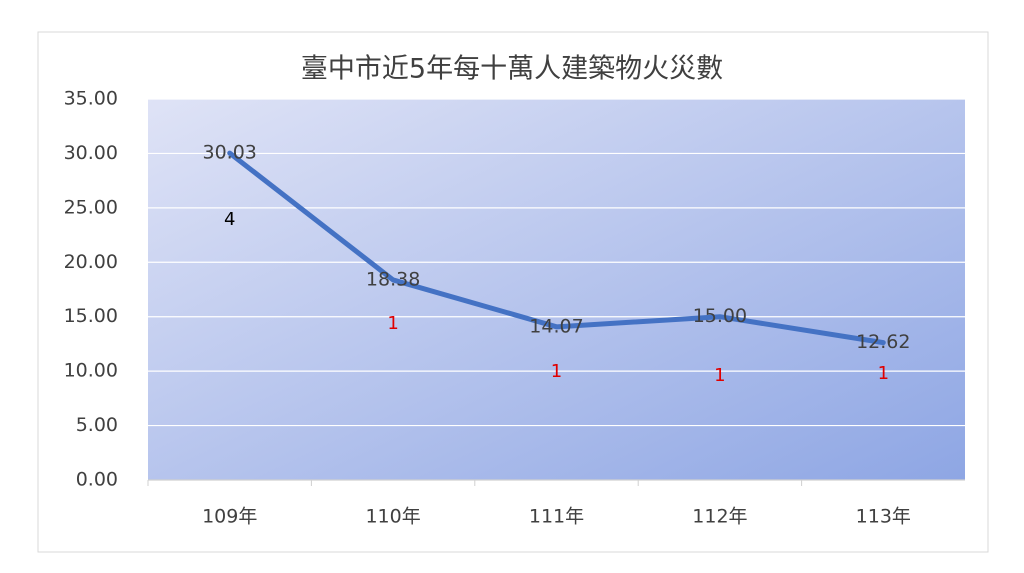  What do you see at coordinates (91, 207) in the screenshot?
I see `y-tick-label: 25.00` at bounding box center [91, 207].